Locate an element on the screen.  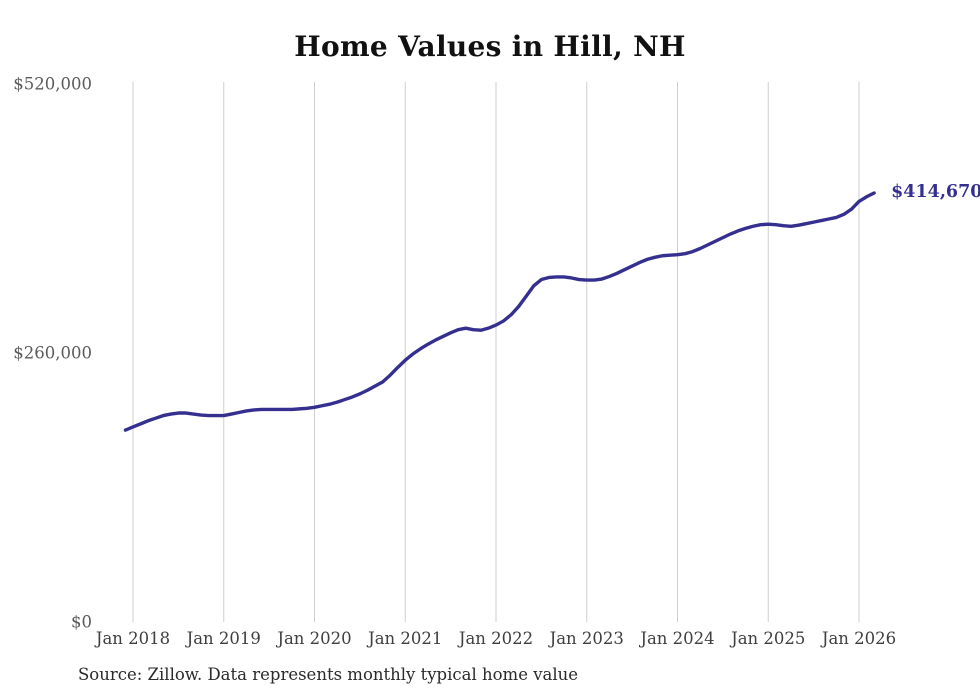
chart-title: Home Values in Hill, NH is located at coordinates (490, 46).